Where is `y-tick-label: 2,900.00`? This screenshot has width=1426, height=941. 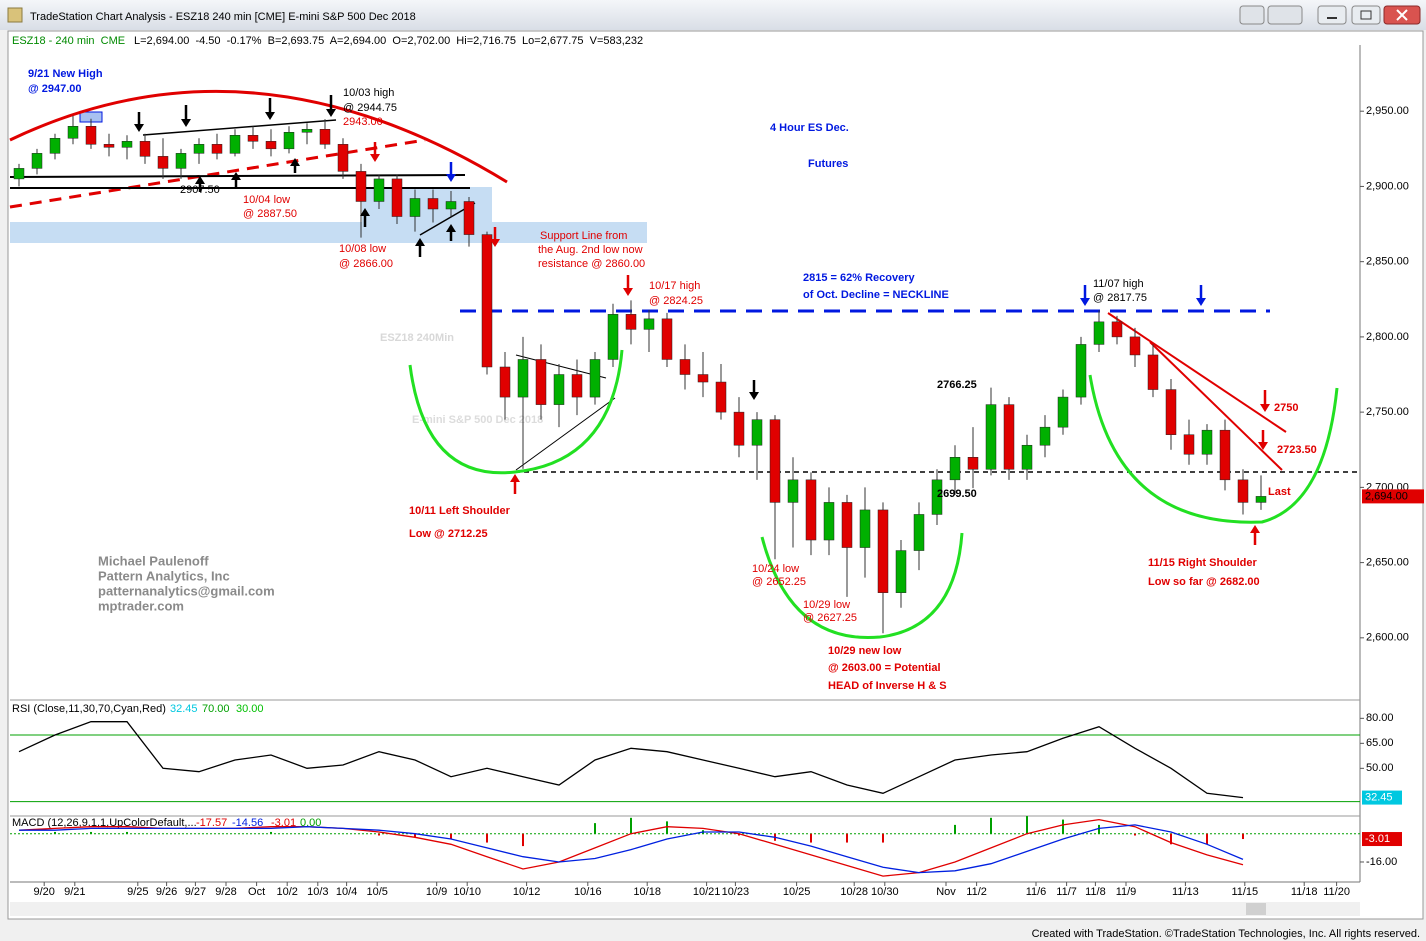
y-tick-label: 2,900.00 is located at coordinates (1387, 186).